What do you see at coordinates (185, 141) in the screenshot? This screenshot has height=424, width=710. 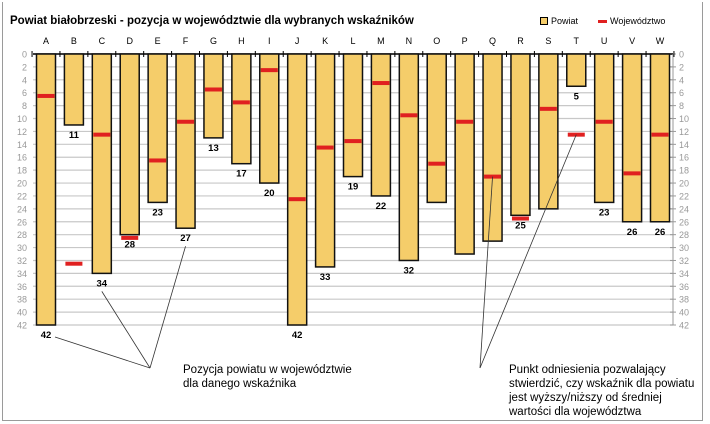 I see `bar-powiat-F` at bounding box center [185, 141].